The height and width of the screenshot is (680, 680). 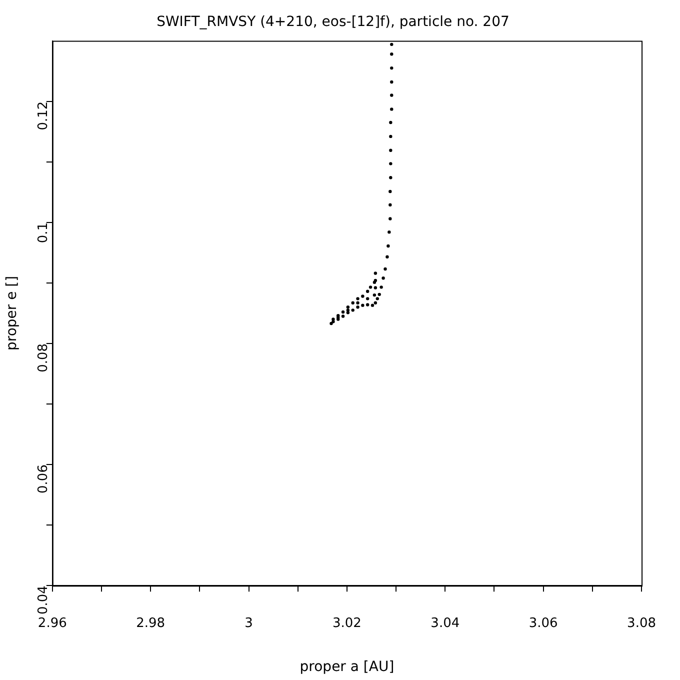 What do you see at coordinates (43, 600) in the screenshot?
I see `y-tick-label: 0.04` at bounding box center [43, 600].